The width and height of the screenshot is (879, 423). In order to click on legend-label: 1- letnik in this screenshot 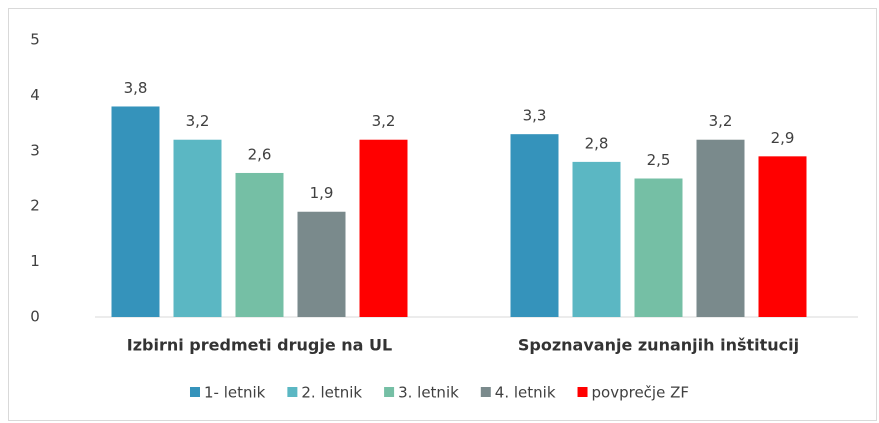, I will do `click(235, 393)`.